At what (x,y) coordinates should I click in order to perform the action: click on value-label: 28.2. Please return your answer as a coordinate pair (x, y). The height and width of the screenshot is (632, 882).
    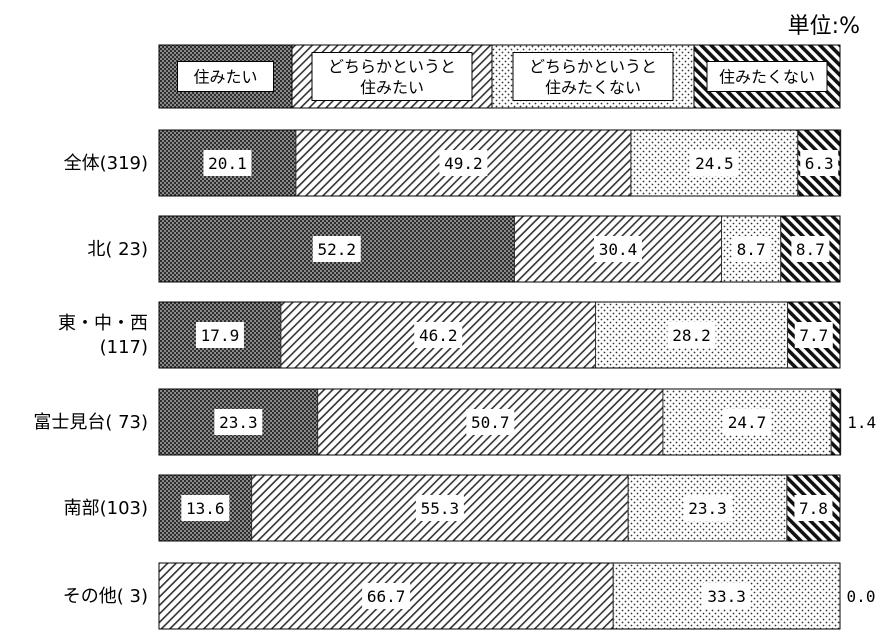
    Looking at the image, I should click on (691, 335).